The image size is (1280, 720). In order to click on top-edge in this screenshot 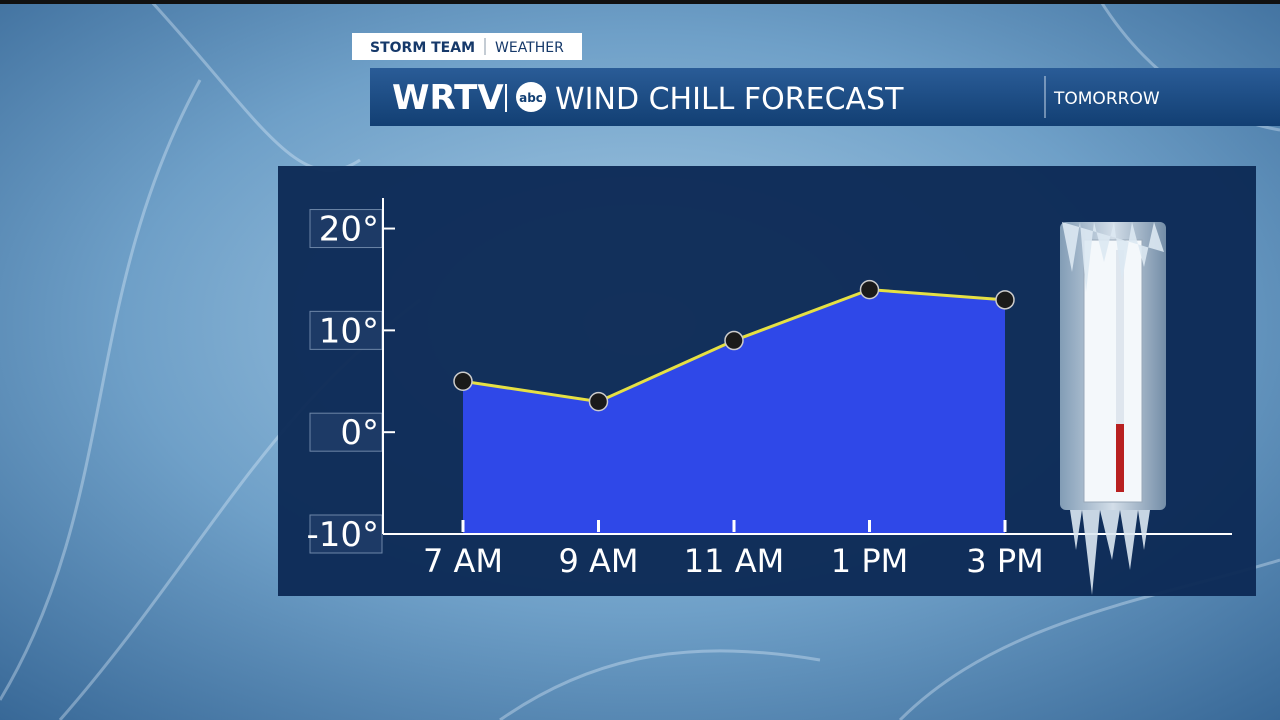, I will do `click(640, 2)`.